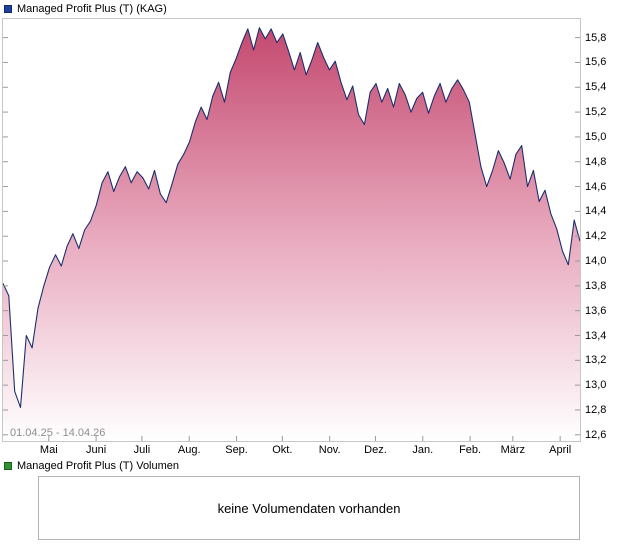  Describe the element at coordinates (596, 335) in the screenshot. I see `y-axis-label: 13,4` at that location.